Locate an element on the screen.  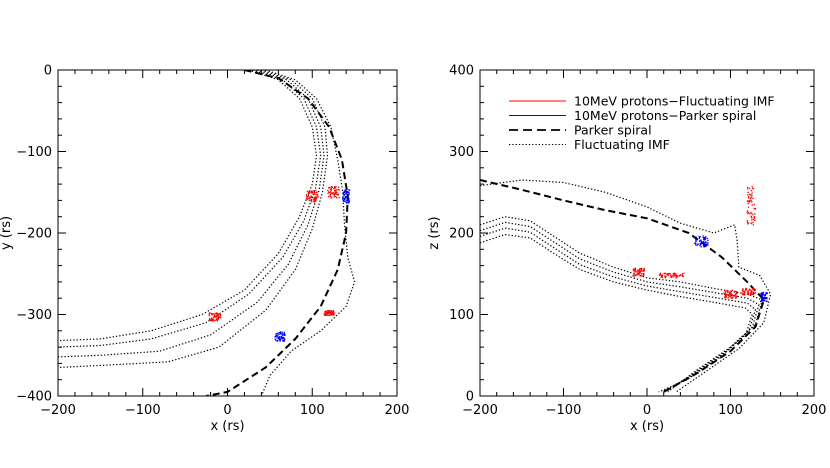
x-tick-label: −200 is located at coordinates (58, 410).